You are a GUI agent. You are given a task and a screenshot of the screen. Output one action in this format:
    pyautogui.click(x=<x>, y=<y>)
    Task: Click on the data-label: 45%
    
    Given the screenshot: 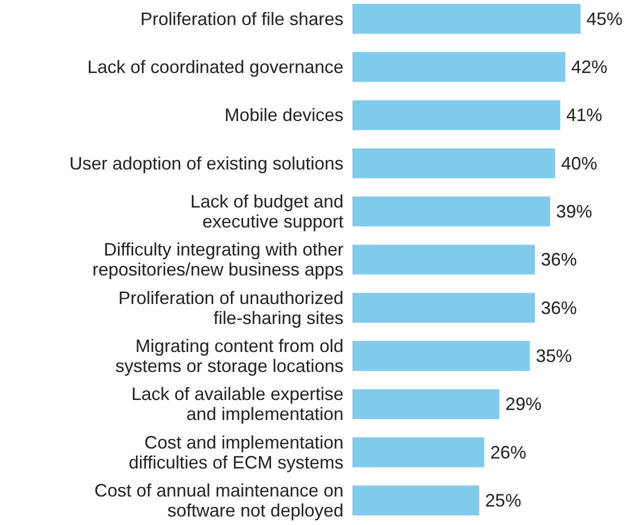 What is the action you would take?
    pyautogui.click(x=604, y=18)
    